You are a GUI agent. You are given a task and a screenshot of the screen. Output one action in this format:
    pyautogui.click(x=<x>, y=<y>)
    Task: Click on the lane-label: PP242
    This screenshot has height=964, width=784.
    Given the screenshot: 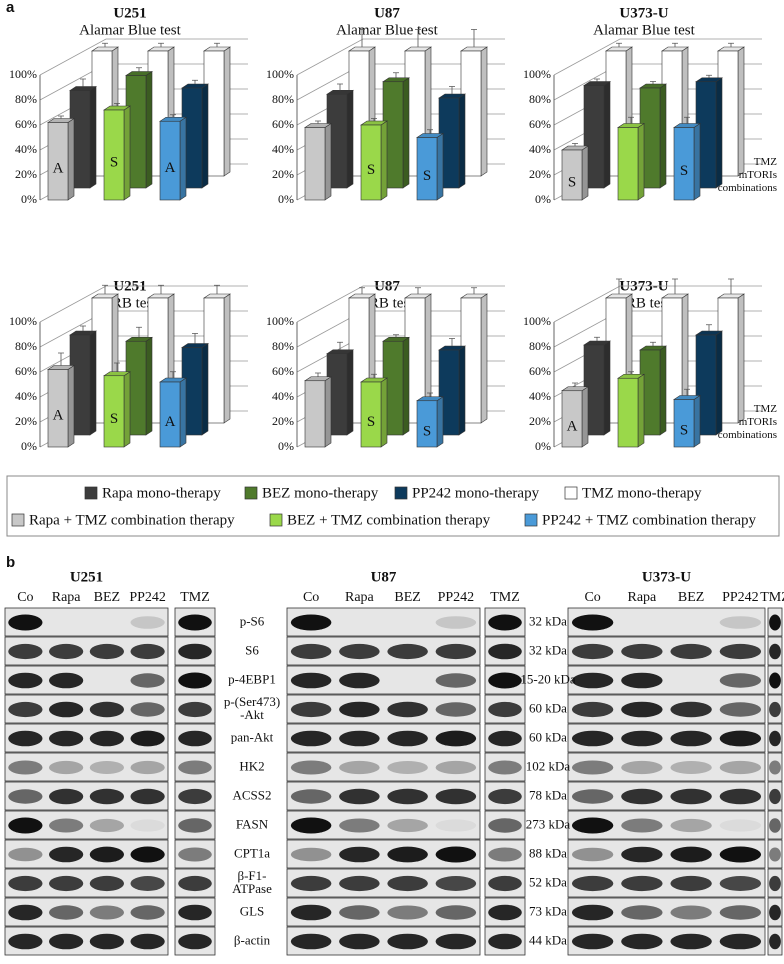 What is the action you would take?
    pyautogui.click(x=456, y=597)
    